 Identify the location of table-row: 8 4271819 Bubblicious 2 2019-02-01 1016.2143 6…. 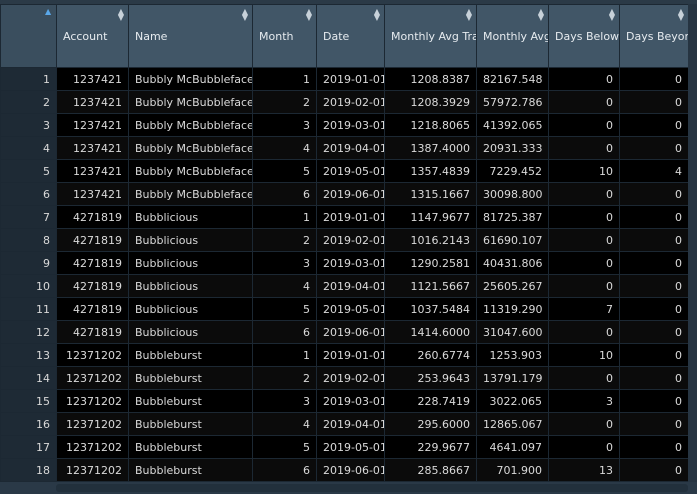
(344, 240).